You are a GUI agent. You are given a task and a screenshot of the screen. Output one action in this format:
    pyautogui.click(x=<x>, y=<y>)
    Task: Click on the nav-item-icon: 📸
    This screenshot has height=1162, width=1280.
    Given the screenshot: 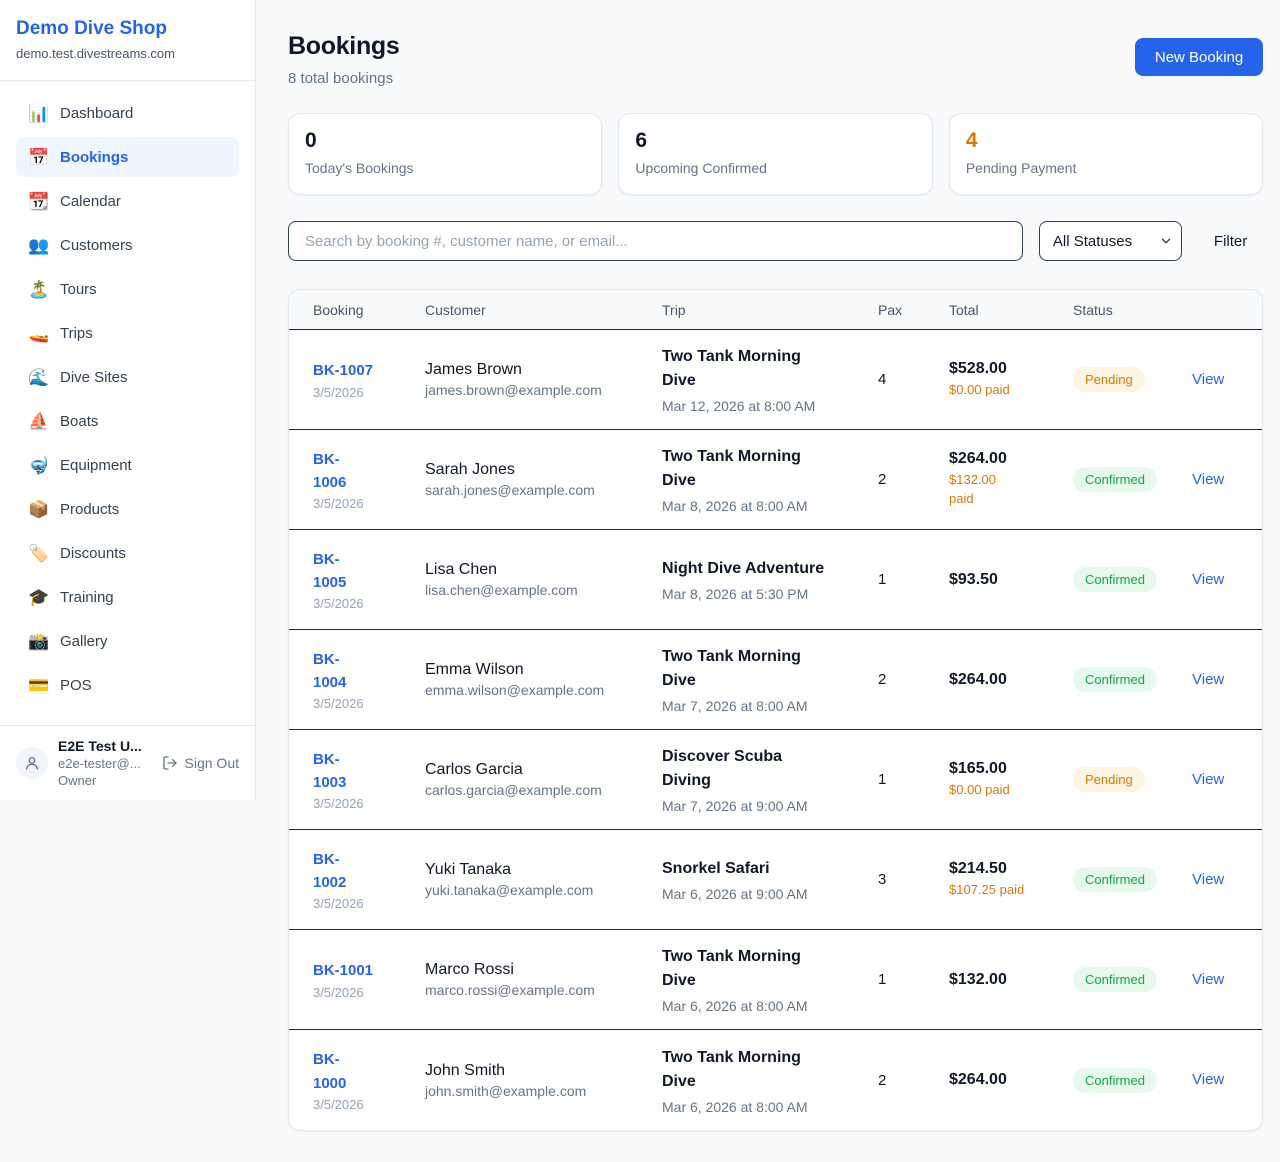 What is the action you would take?
    pyautogui.click(x=39, y=641)
    